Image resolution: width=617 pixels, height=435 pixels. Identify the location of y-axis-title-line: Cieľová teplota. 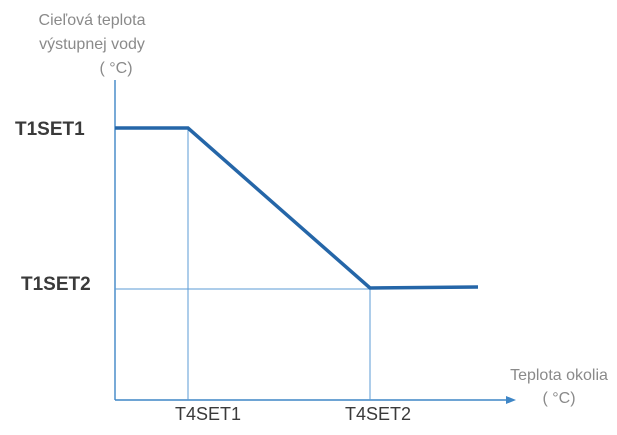
(92, 20).